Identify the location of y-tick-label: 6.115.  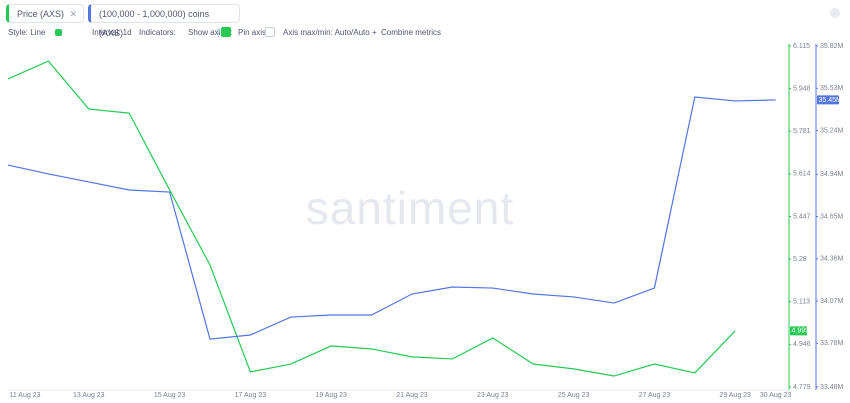
(801, 46).